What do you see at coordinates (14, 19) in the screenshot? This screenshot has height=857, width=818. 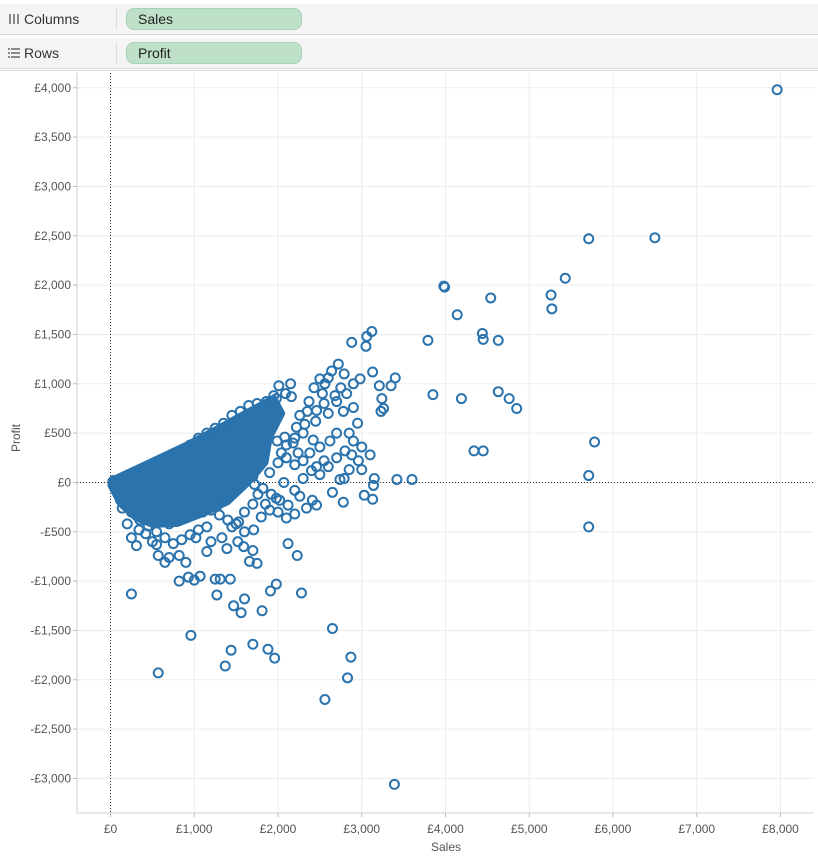 I see `columns-icon` at bounding box center [14, 19].